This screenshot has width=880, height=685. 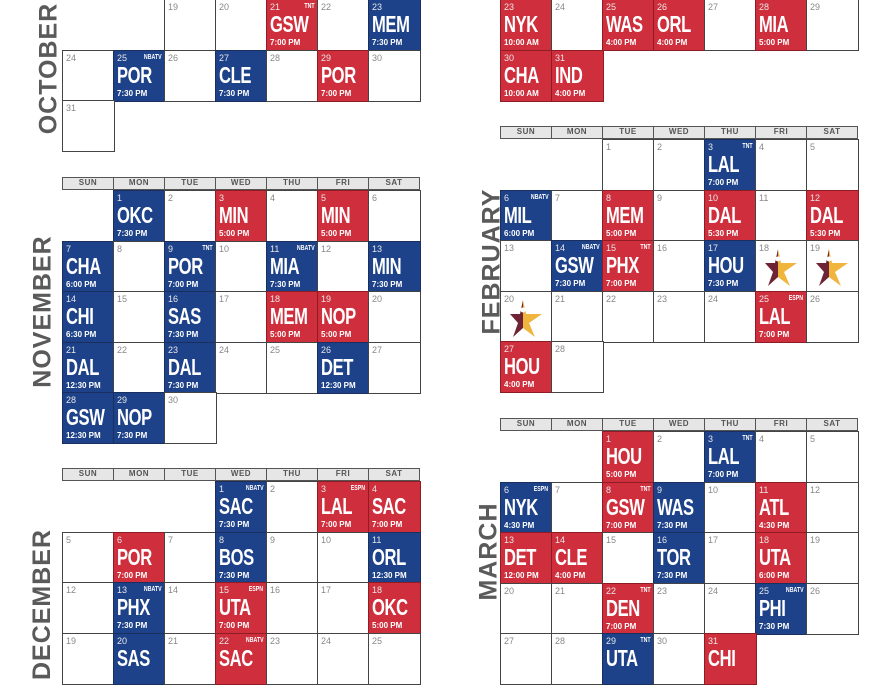 I want to click on game-cell: 11 ORL 12:30 PM, so click(x=394, y=557).